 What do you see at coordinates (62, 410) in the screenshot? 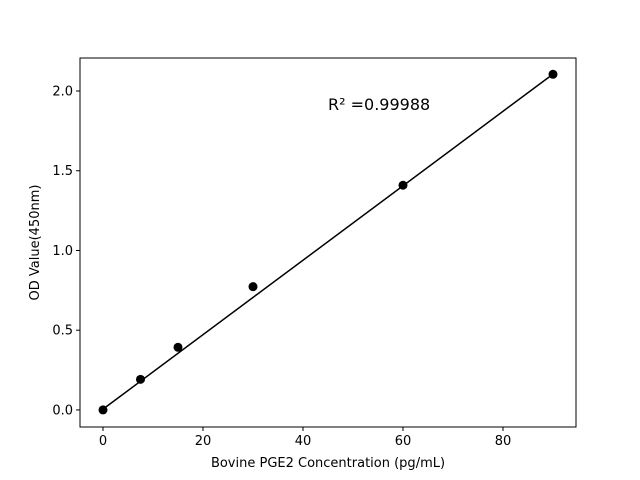
I see `y-tick-label: 0.0` at bounding box center [62, 410].